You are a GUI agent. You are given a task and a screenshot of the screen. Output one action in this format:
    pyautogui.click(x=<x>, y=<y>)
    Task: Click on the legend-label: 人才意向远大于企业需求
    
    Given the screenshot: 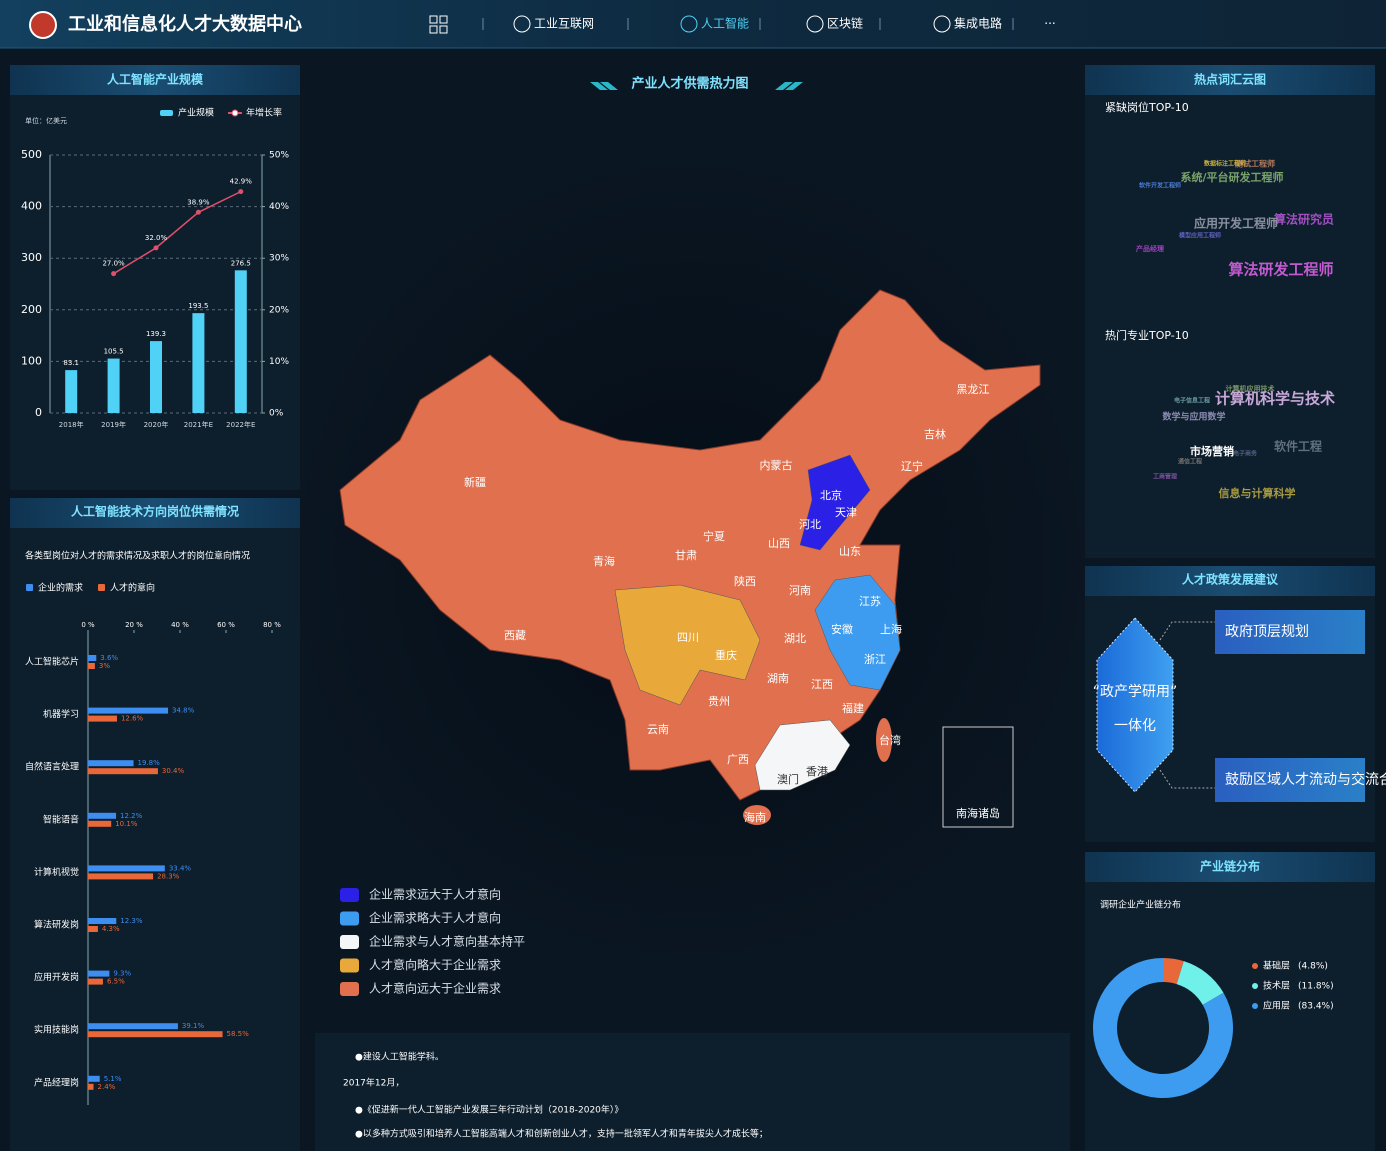 What is the action you would take?
    pyautogui.click(x=435, y=988)
    